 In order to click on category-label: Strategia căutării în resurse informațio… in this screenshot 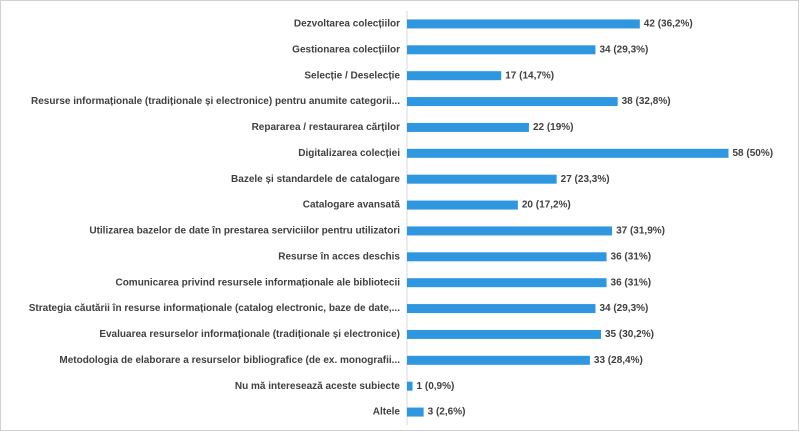, I will do `click(214, 308)`.